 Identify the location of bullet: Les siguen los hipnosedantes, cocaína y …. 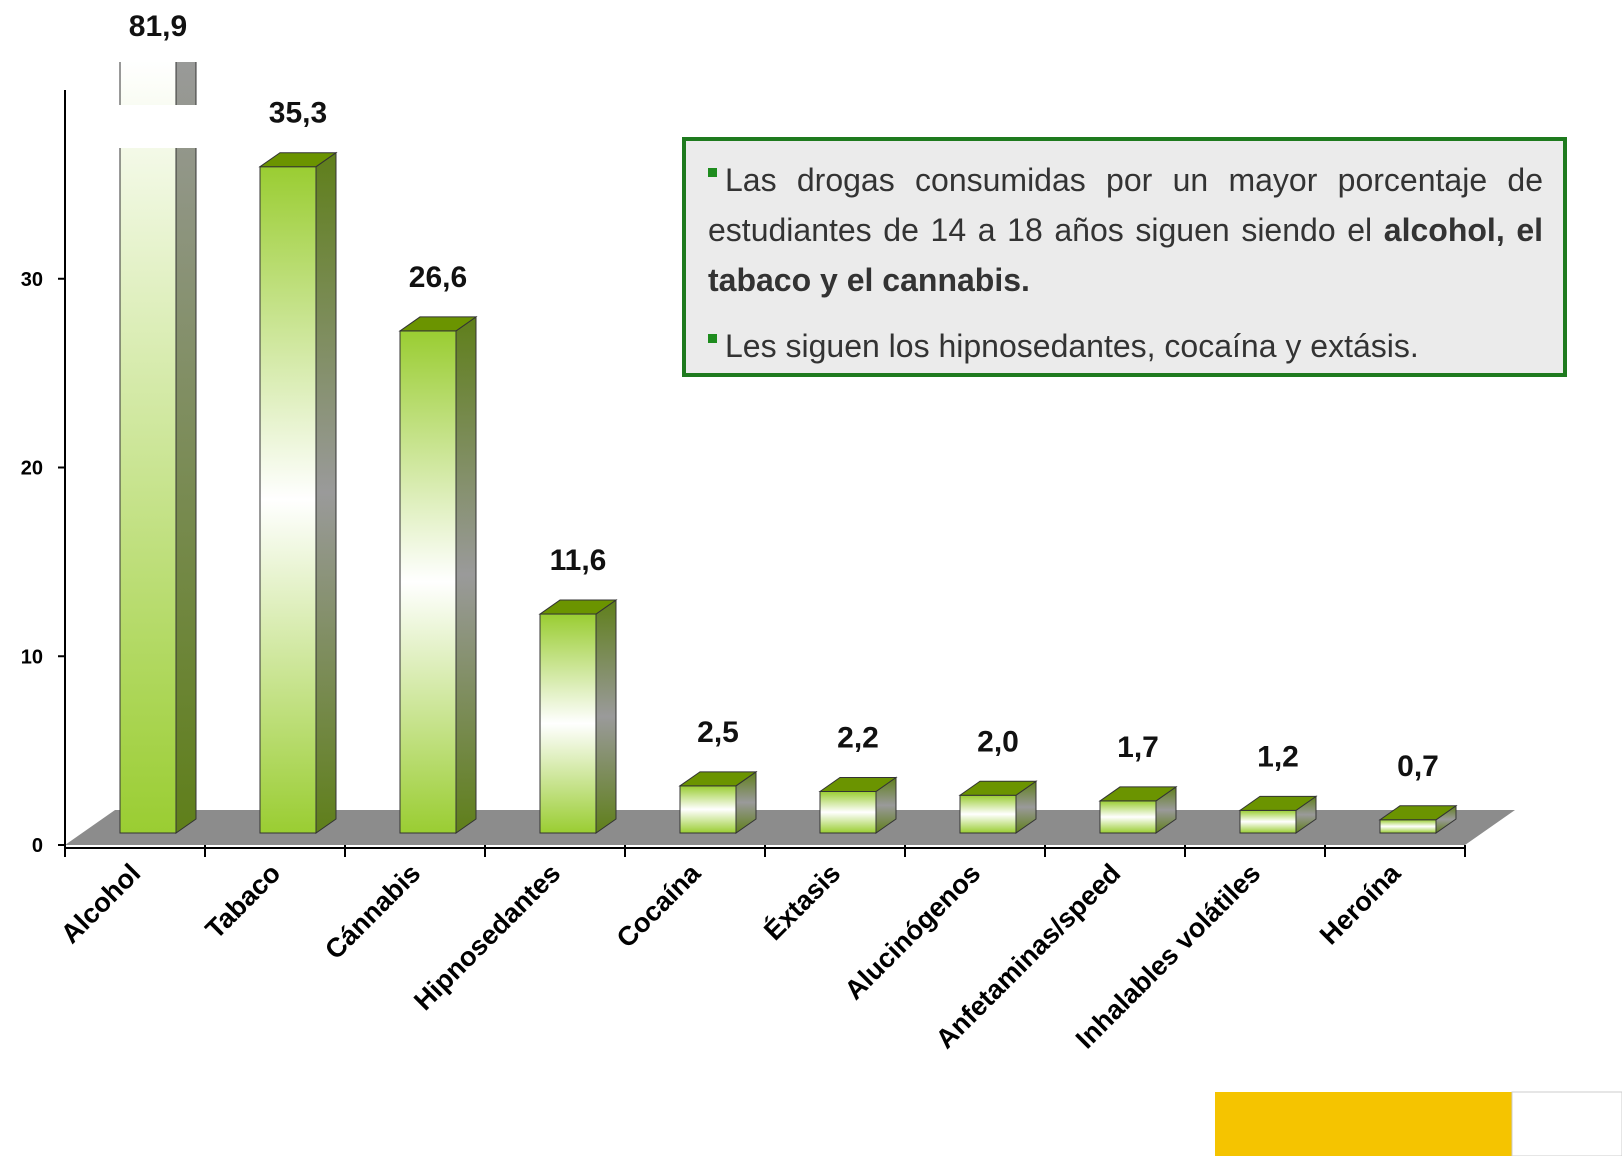
(1125, 346).